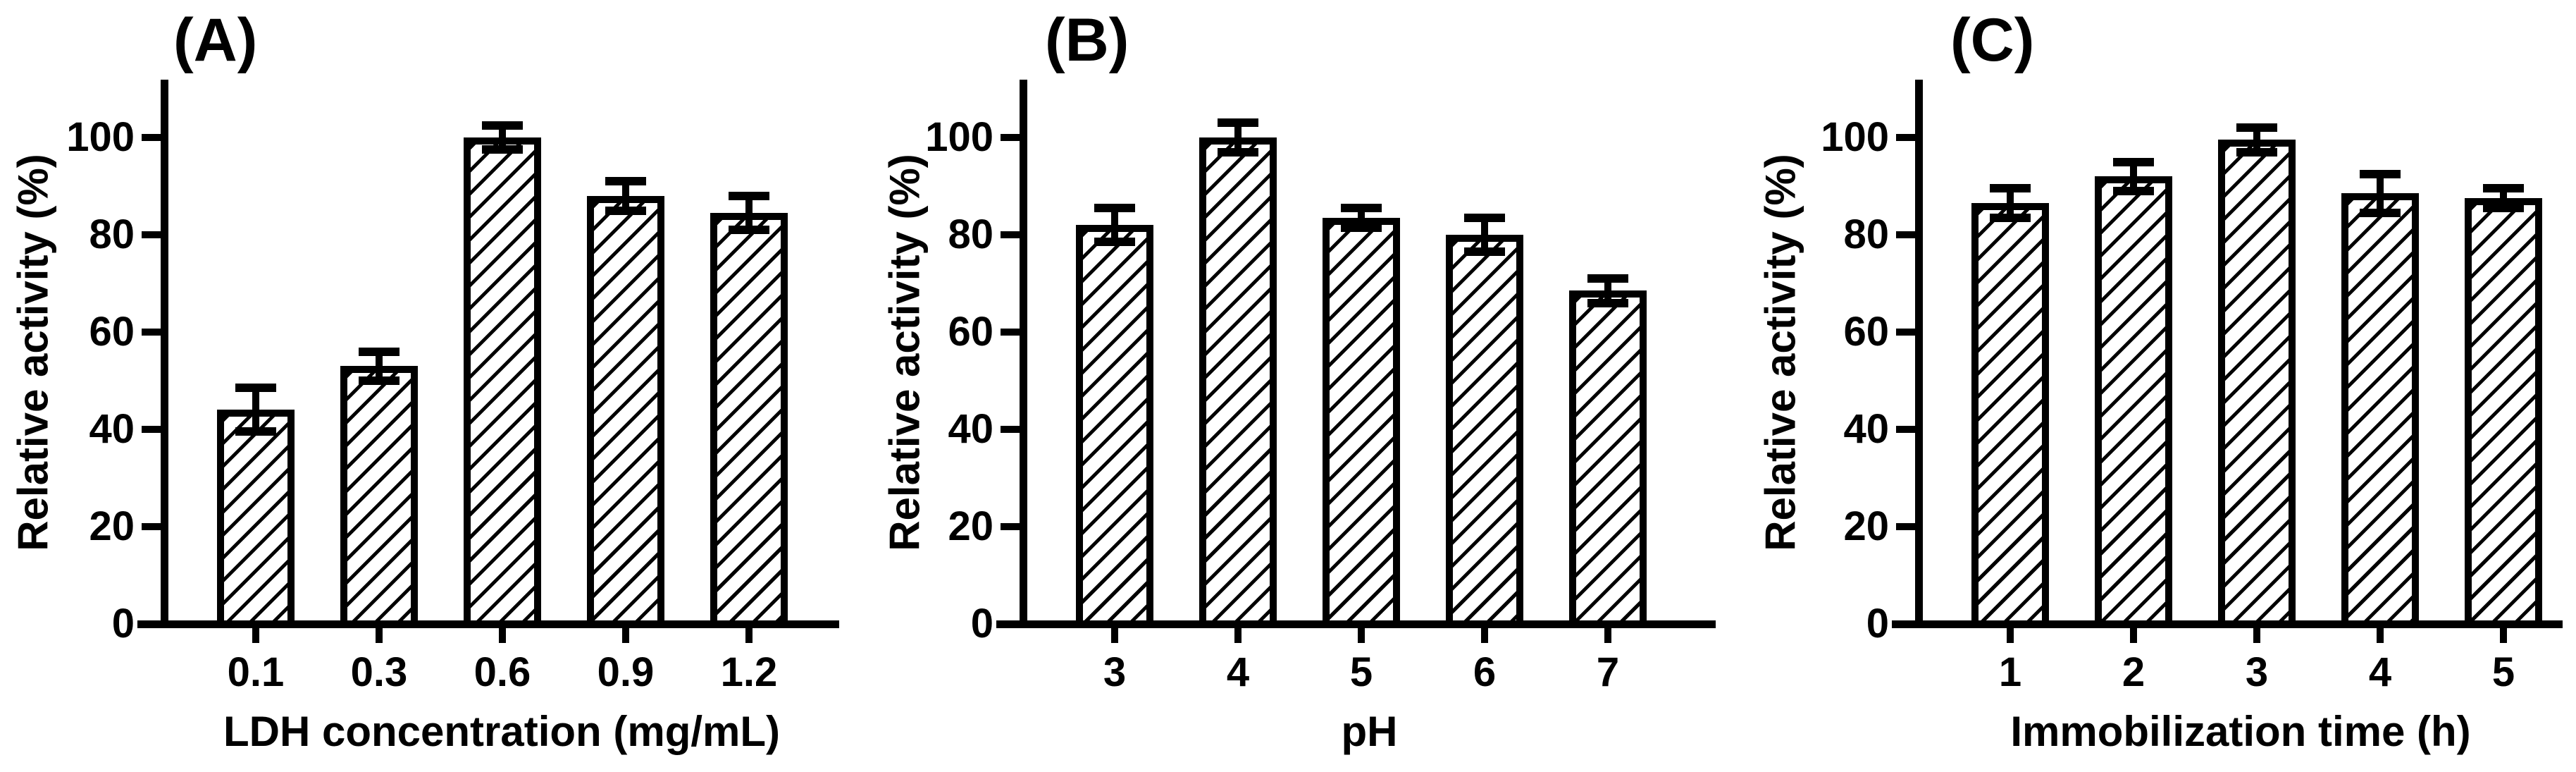  Describe the element at coordinates (502, 382) in the screenshot. I see `bar-0.6` at that location.